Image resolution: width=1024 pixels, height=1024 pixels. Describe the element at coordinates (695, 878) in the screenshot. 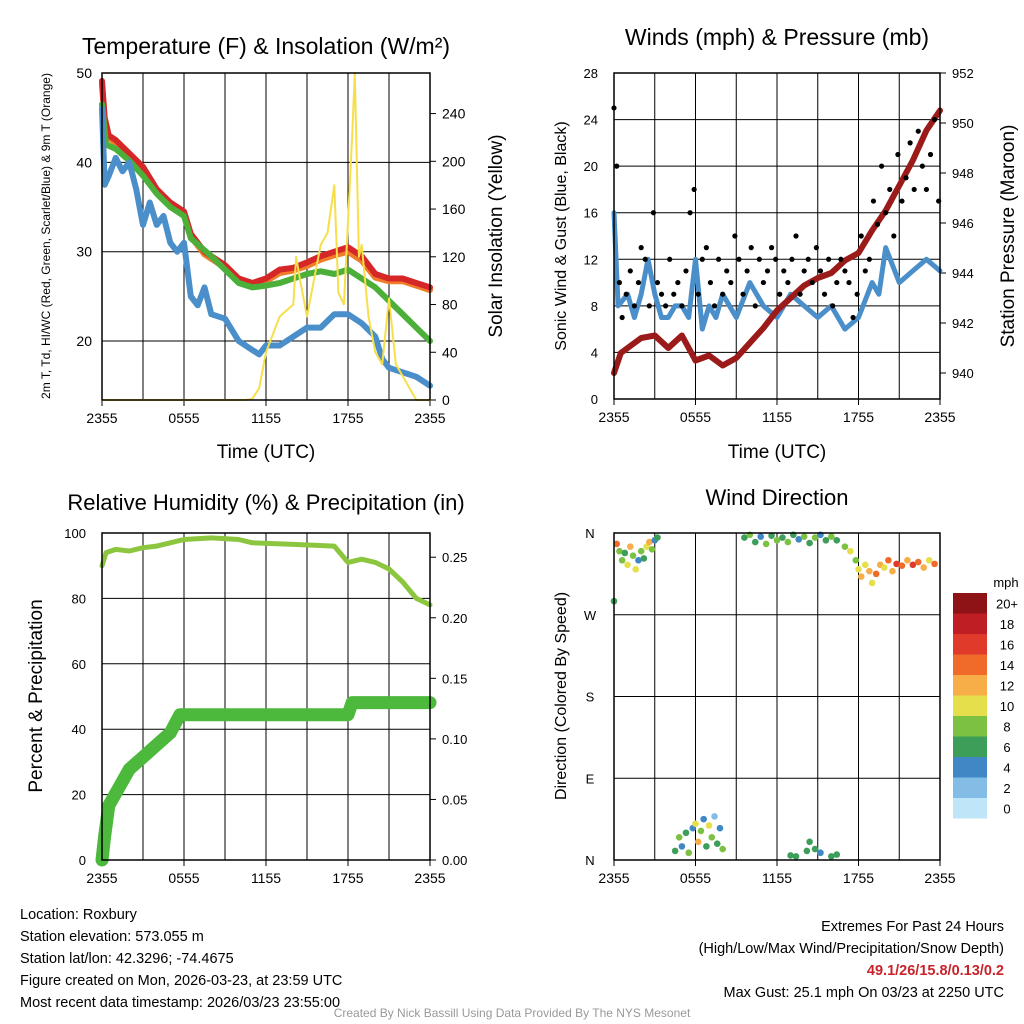

I see `x-tick-label: 0555` at that location.